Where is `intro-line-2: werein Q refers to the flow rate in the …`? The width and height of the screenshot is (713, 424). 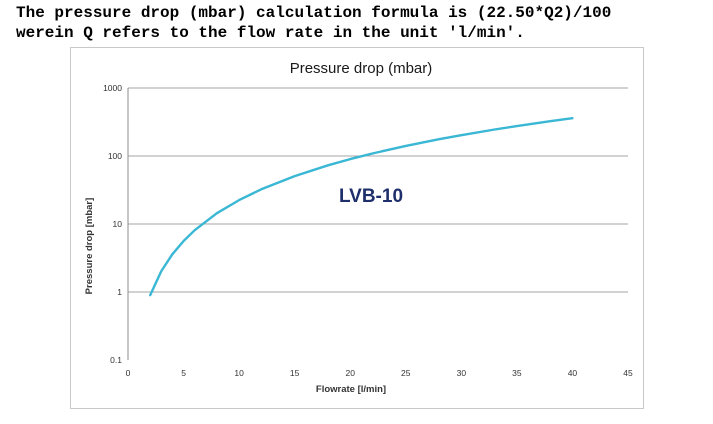 intro-line-2: werein Q refers to the flow rate in the … is located at coordinates (270, 33).